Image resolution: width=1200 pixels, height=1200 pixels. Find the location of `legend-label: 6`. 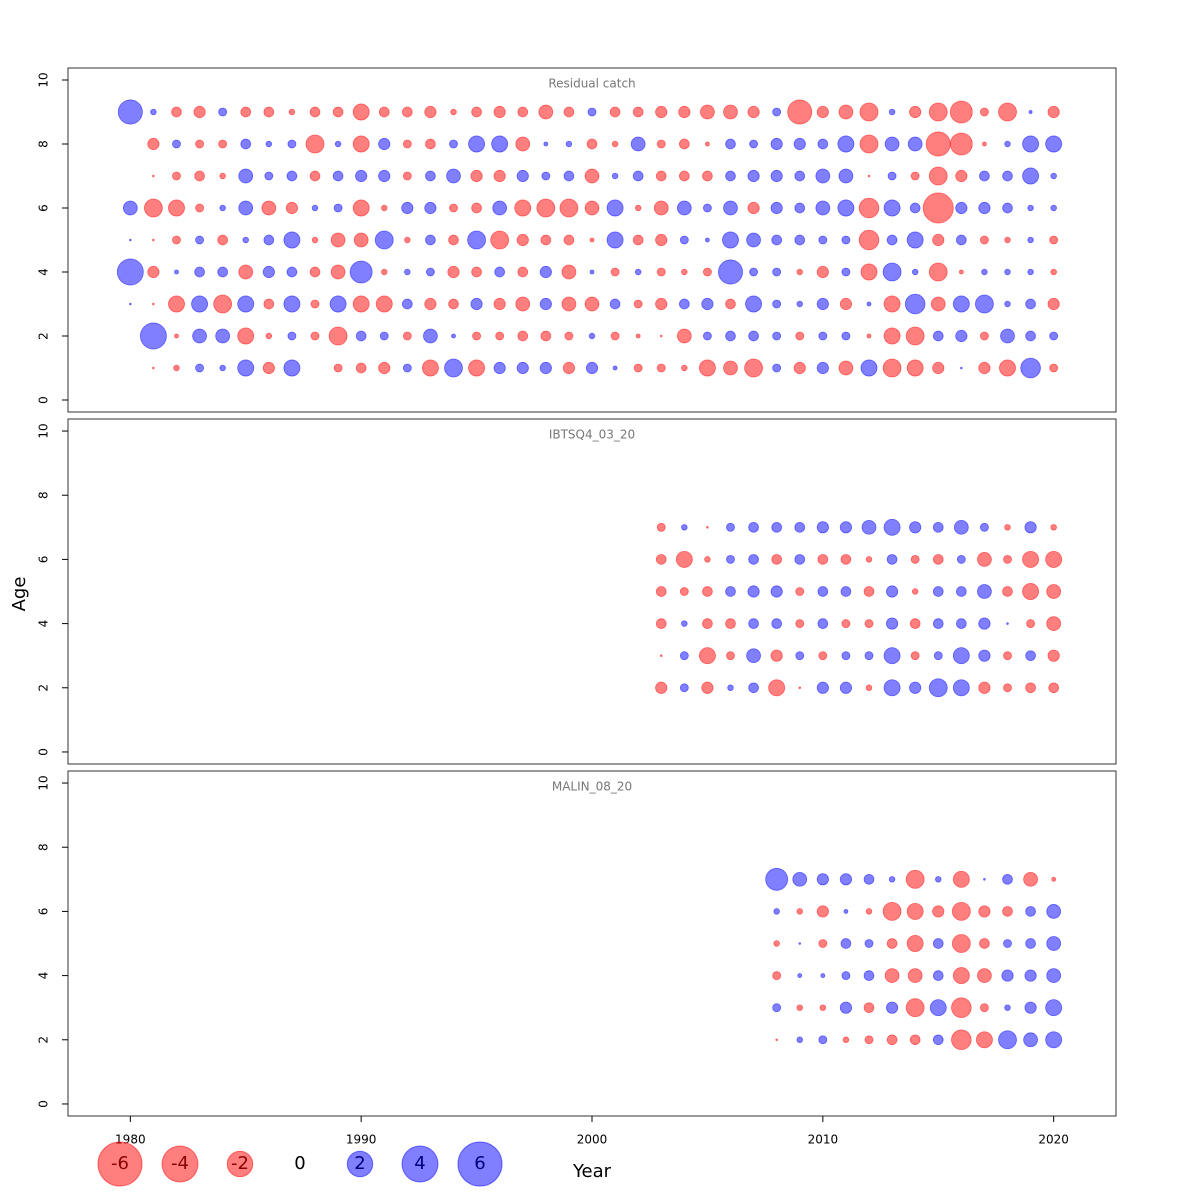

legend-label: 6 is located at coordinates (479, 1163).